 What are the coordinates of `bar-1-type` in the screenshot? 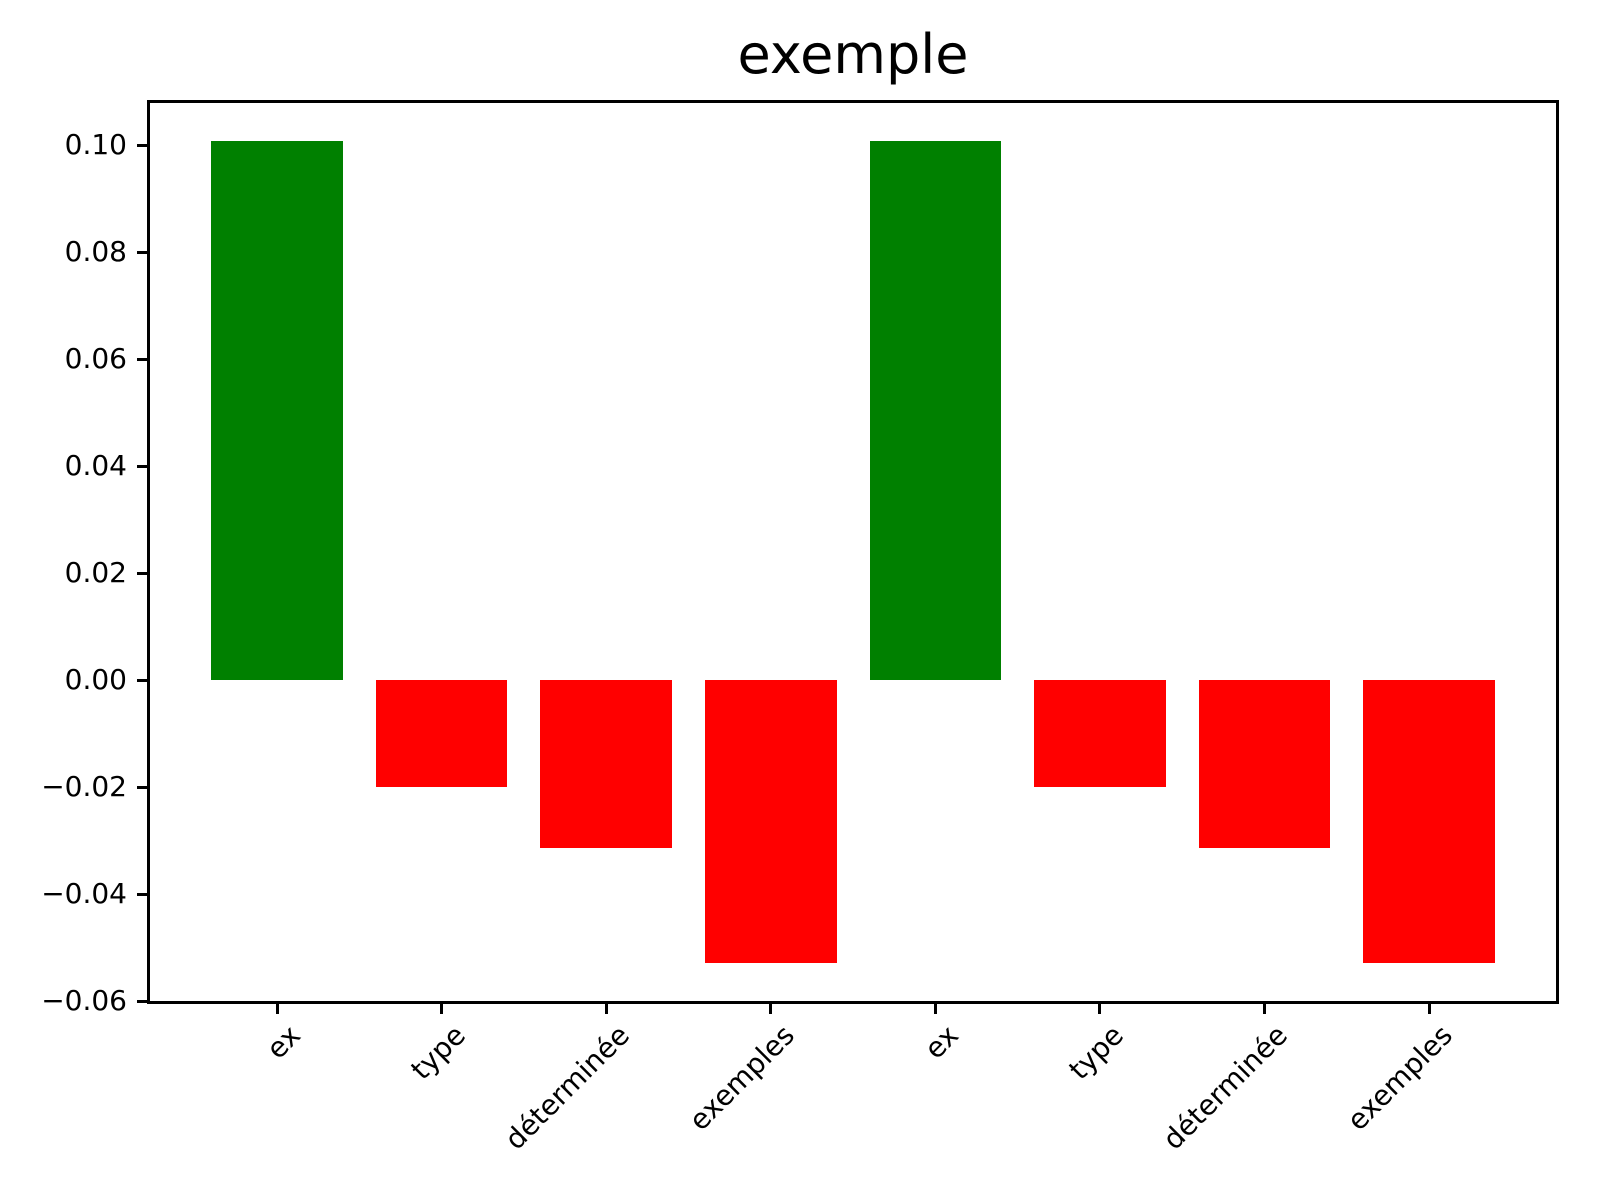 It's located at (441, 733).